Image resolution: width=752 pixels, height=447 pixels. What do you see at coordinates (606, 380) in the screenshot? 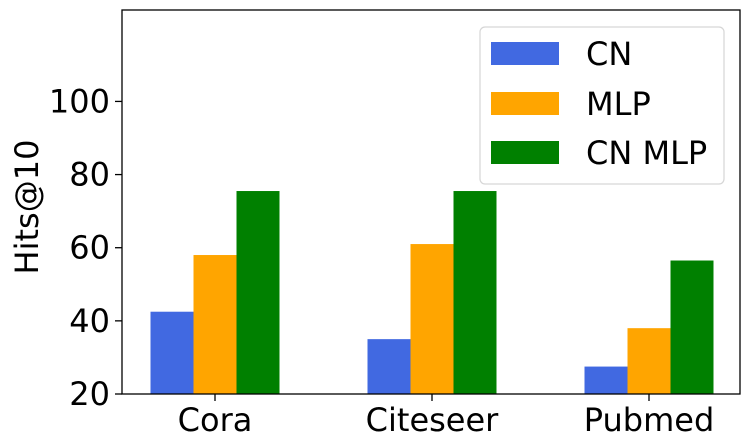
I see `bar-cn-pubmed` at bounding box center [606, 380].